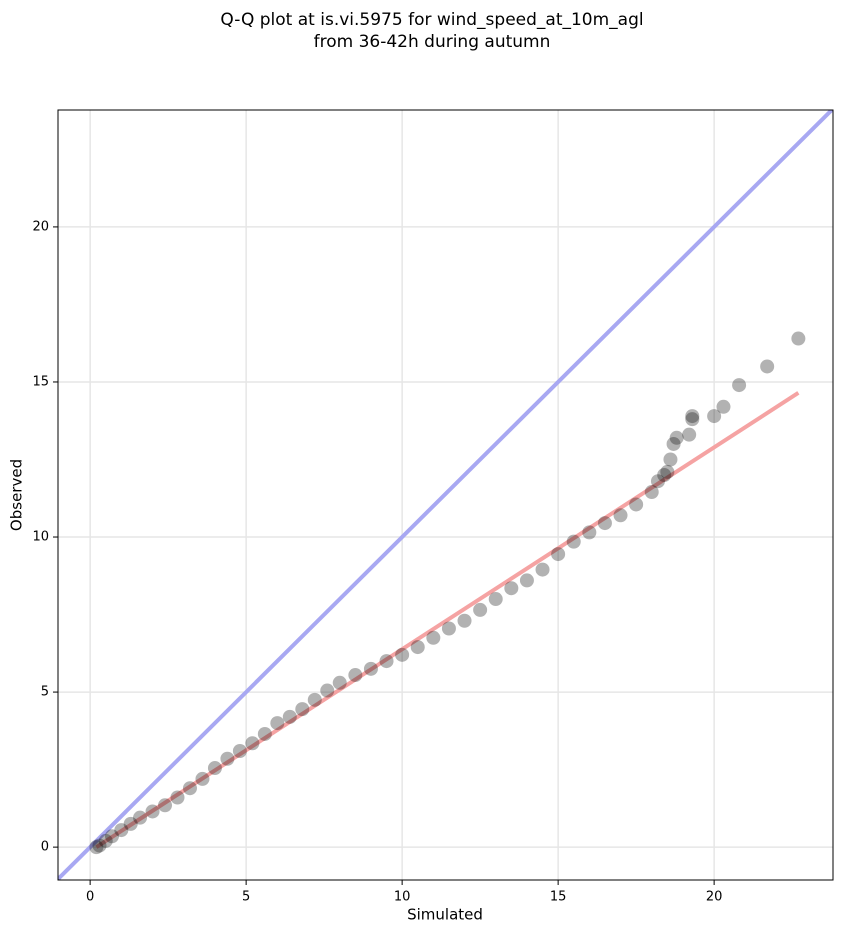  What do you see at coordinates (432, 42) in the screenshot?
I see `chart-title: from 36-42h during autumn` at bounding box center [432, 42].